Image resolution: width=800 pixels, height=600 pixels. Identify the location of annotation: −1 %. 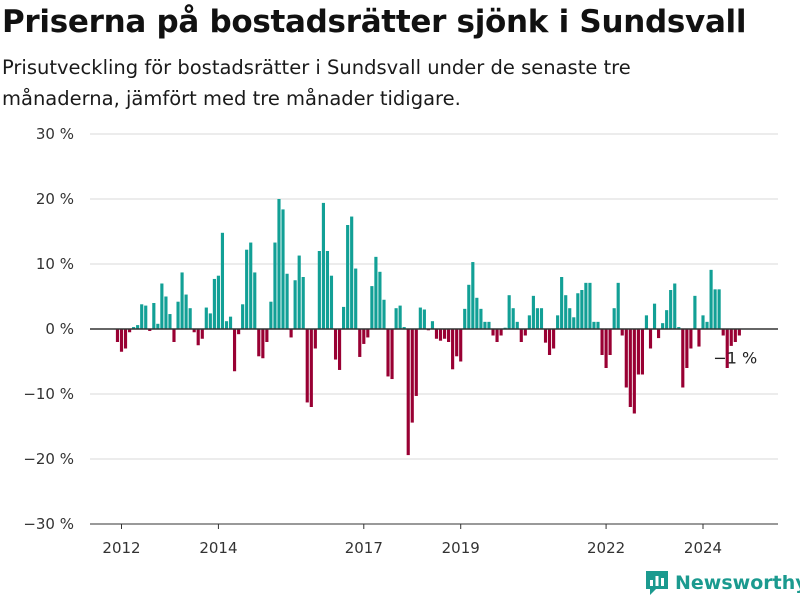
(735, 358).